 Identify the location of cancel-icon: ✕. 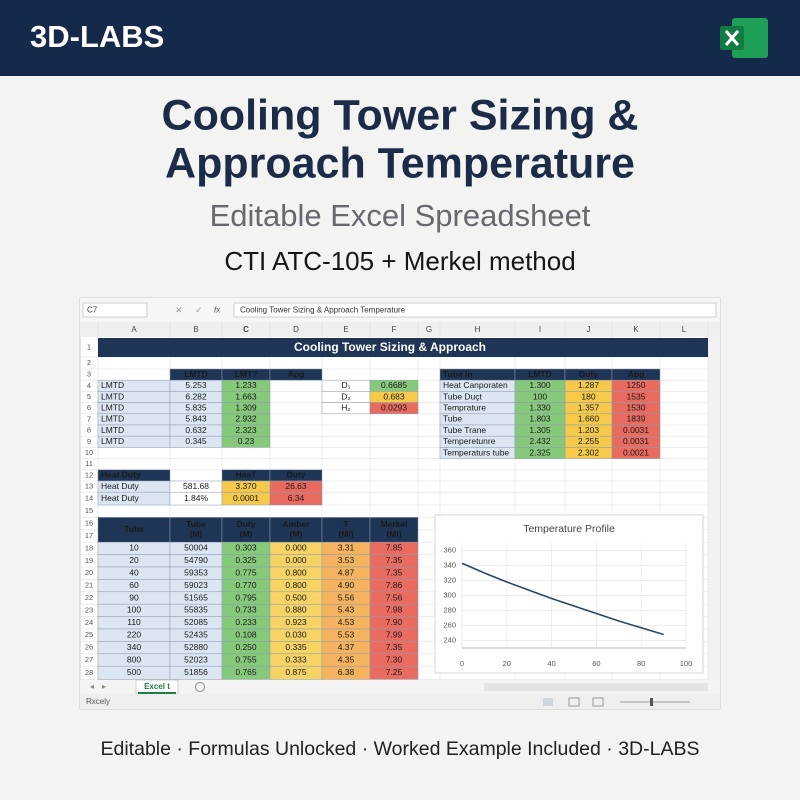
(179, 310).